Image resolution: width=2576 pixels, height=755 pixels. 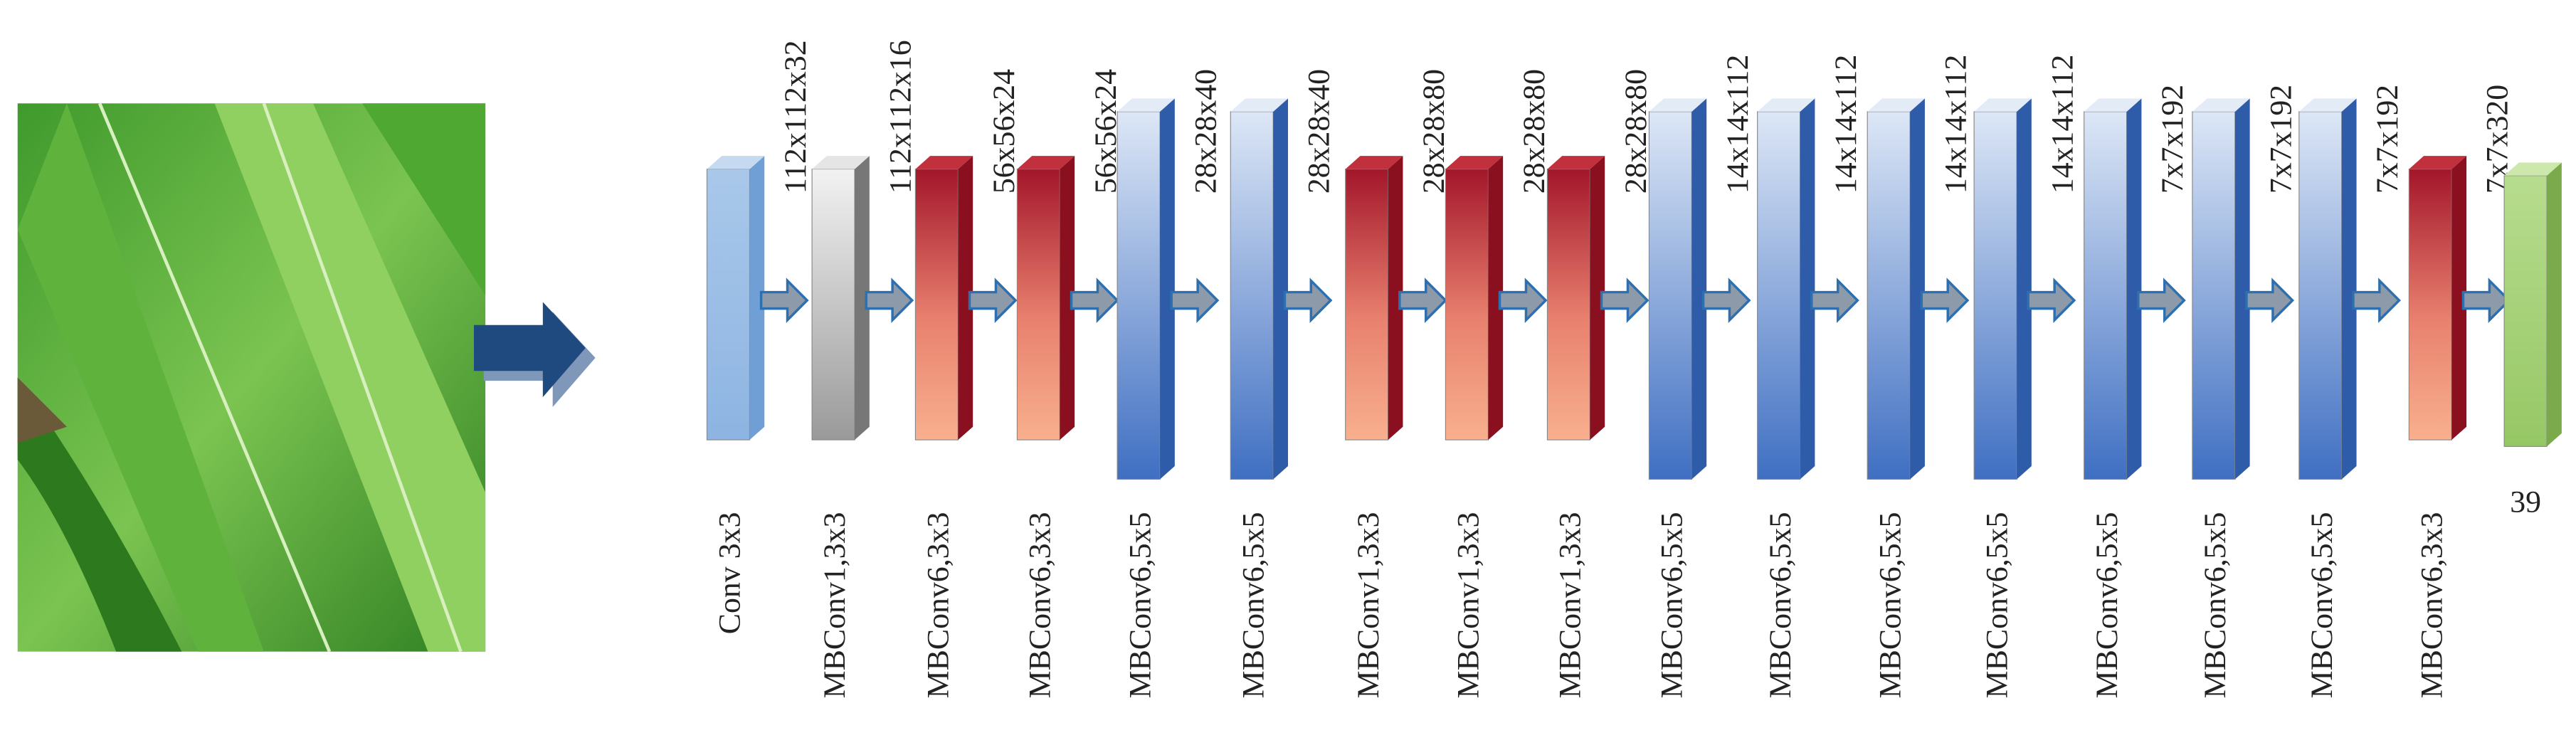 What do you see at coordinates (1004, 131) in the screenshot?
I see `output-size: 56x56x24` at bounding box center [1004, 131].